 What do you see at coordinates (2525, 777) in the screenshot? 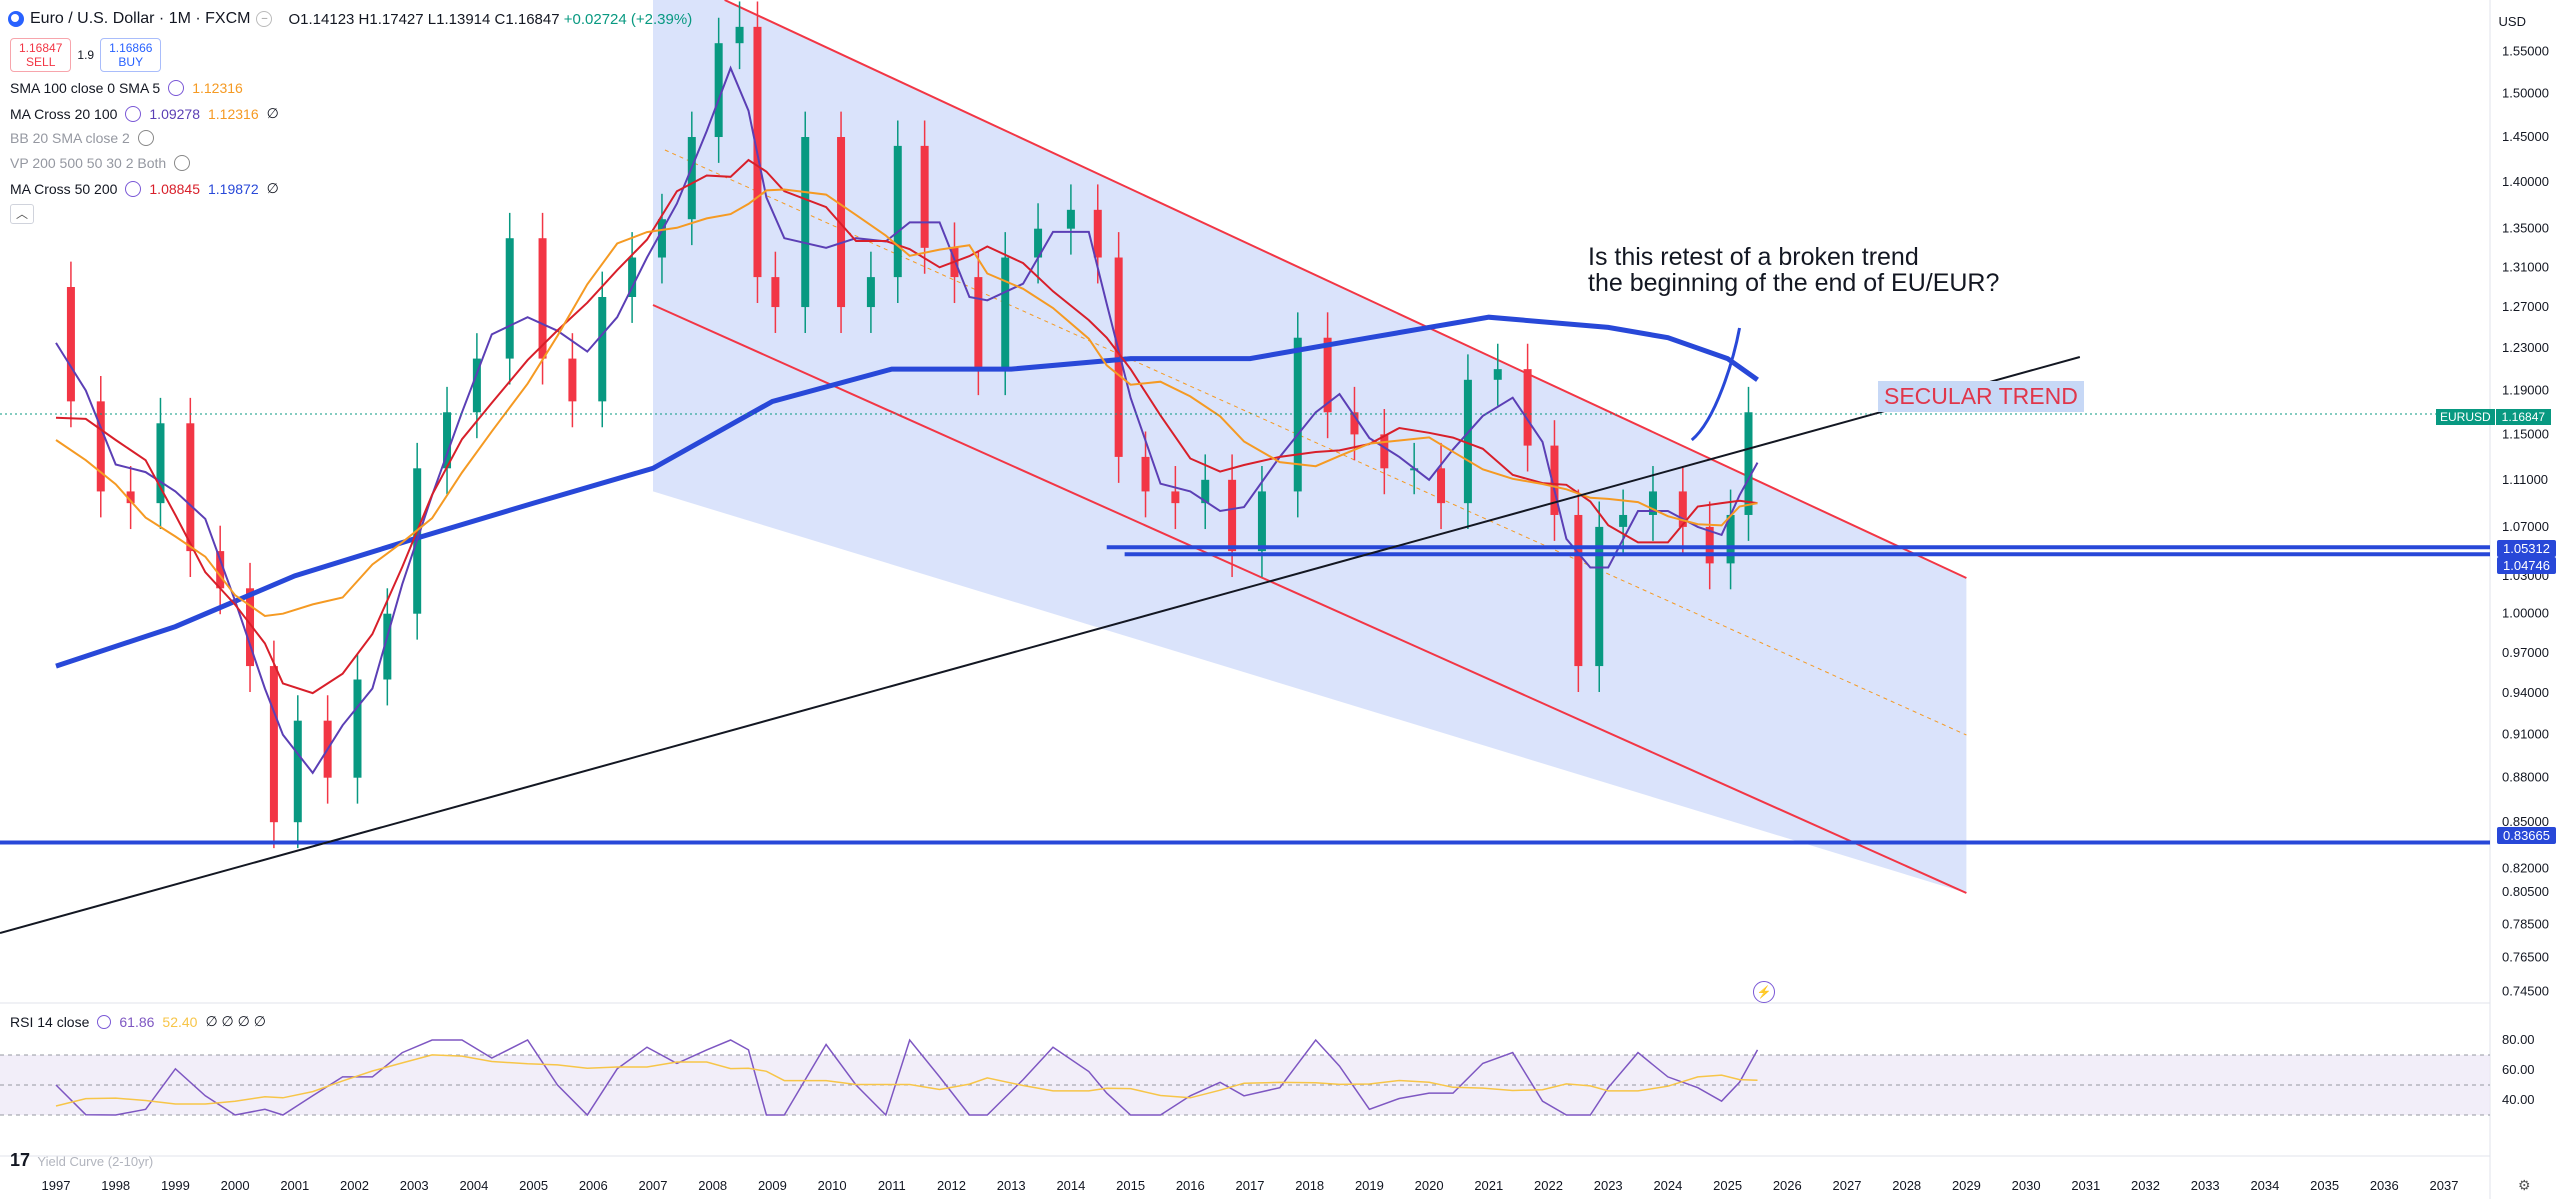
I see `y-tick-label: 0.88000` at bounding box center [2525, 777].